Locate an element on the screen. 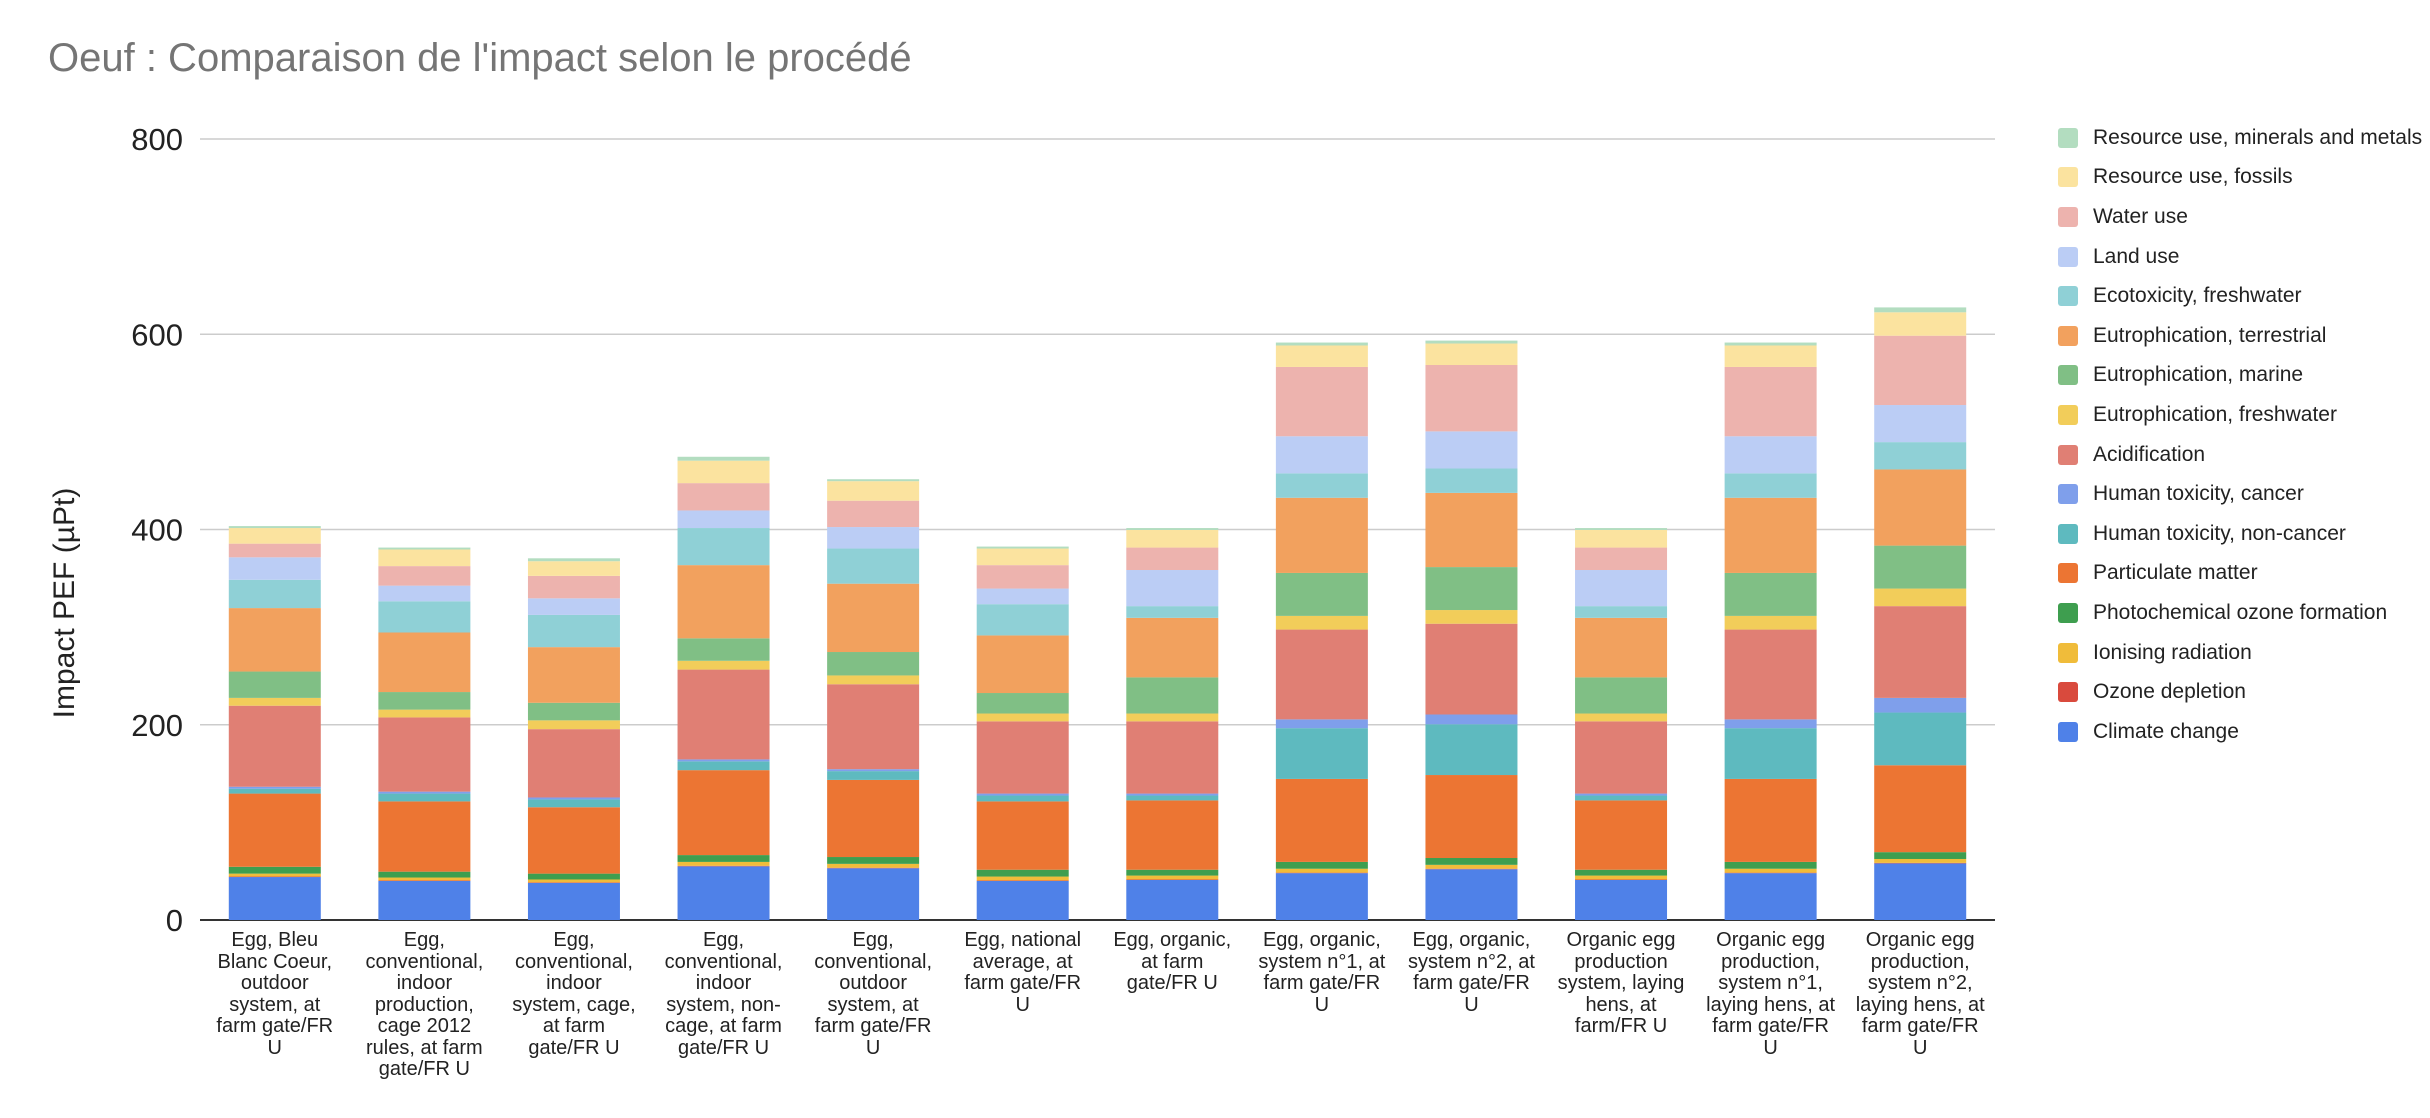  legend-label: Particulate matter is located at coordinates (2175, 573).